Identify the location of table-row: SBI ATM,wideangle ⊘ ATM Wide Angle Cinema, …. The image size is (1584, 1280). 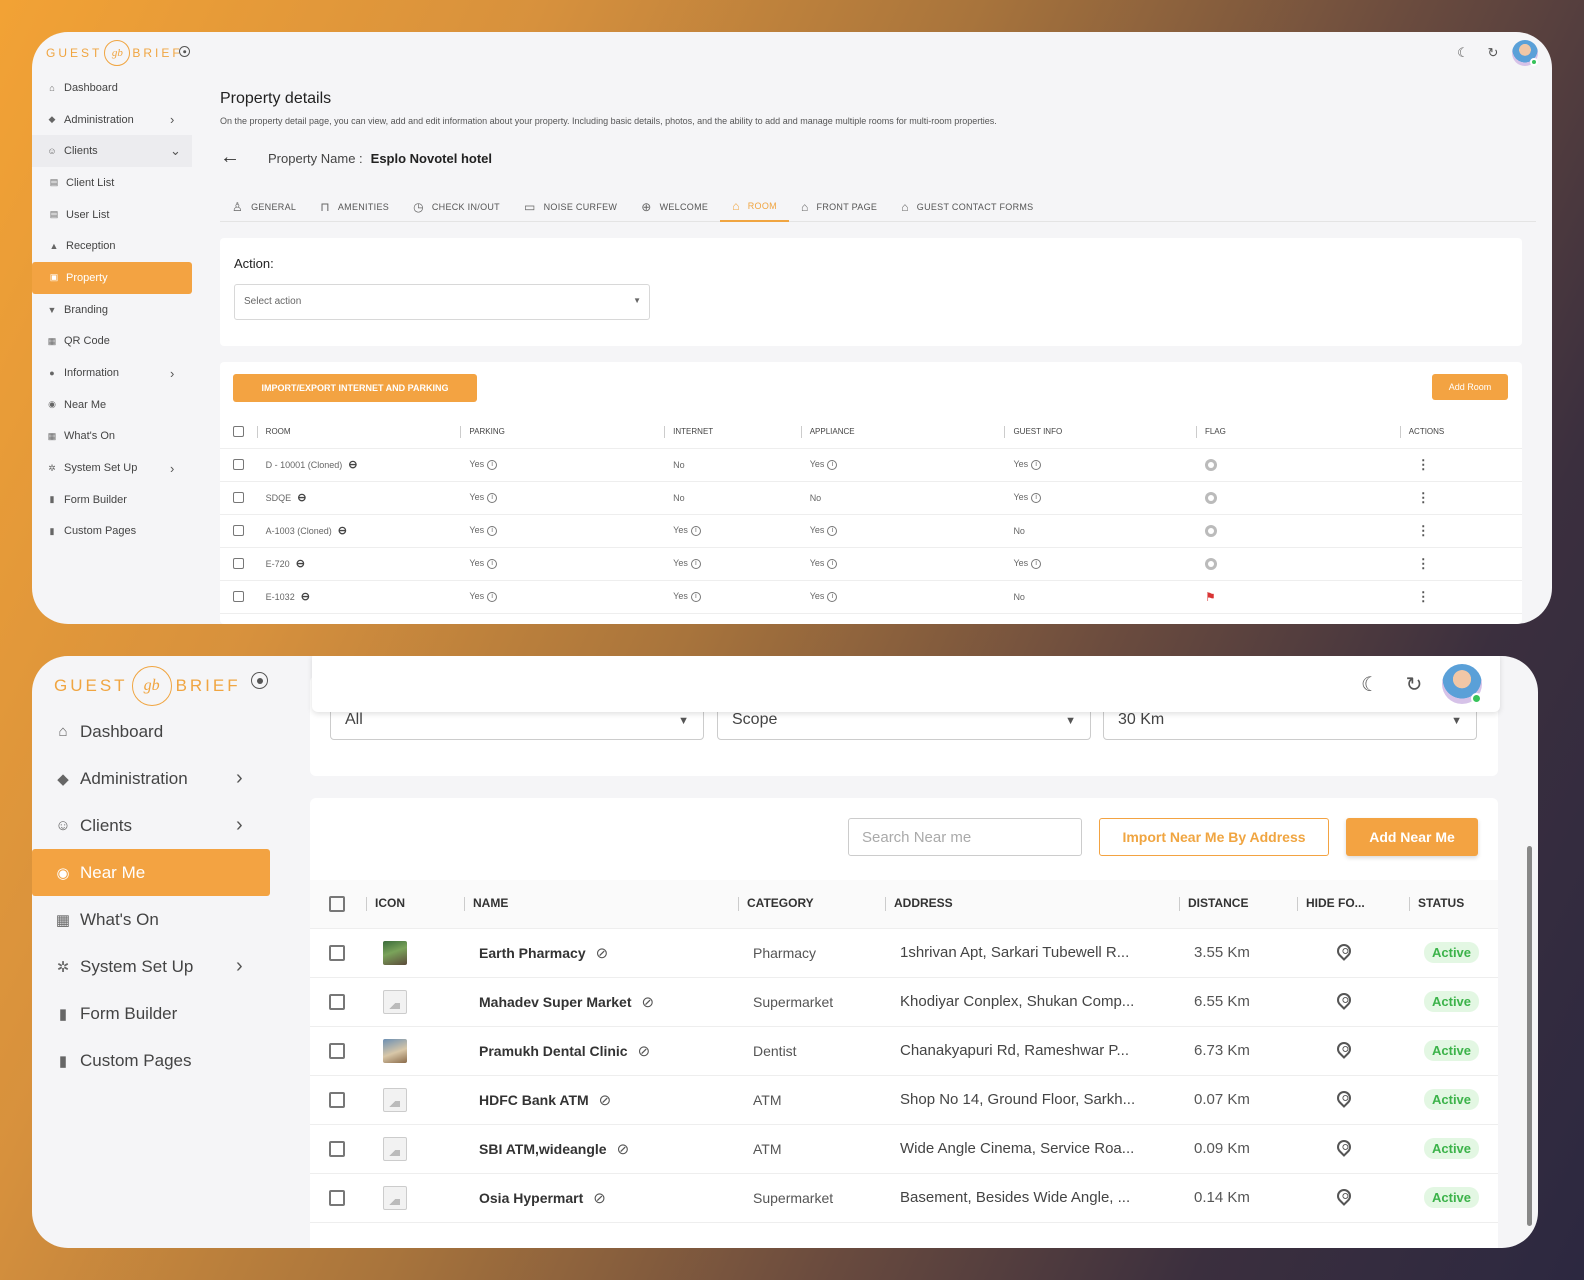
(904, 1149).